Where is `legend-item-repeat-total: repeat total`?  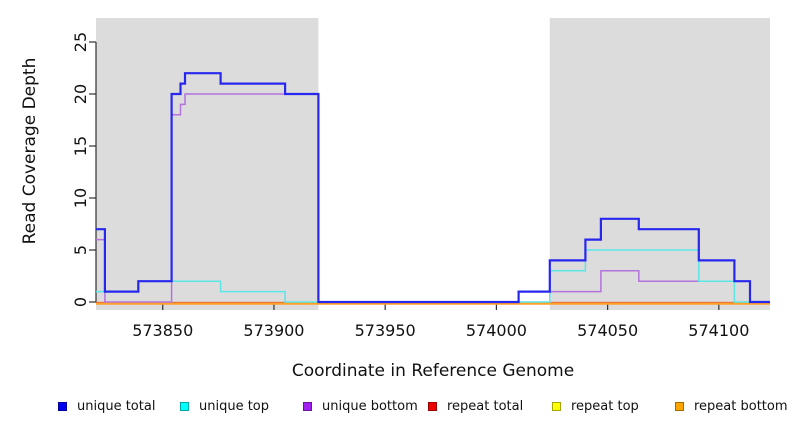 legend-item-repeat-total: repeat total is located at coordinates (475, 406).